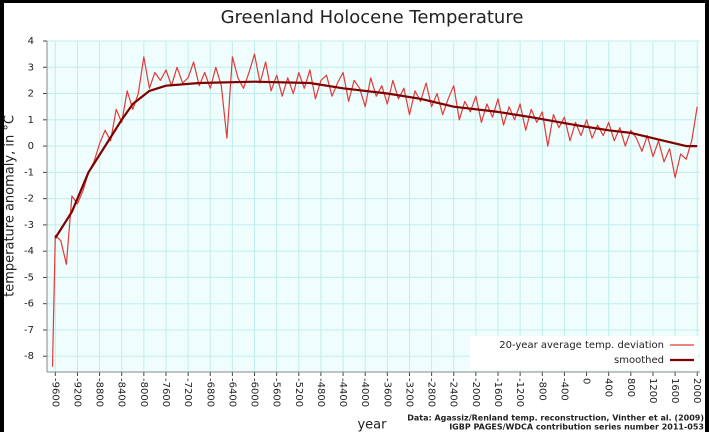 The height and width of the screenshot is (432, 709). Describe the element at coordinates (608, 387) in the screenshot. I see `x-tick-label: 400` at that location.